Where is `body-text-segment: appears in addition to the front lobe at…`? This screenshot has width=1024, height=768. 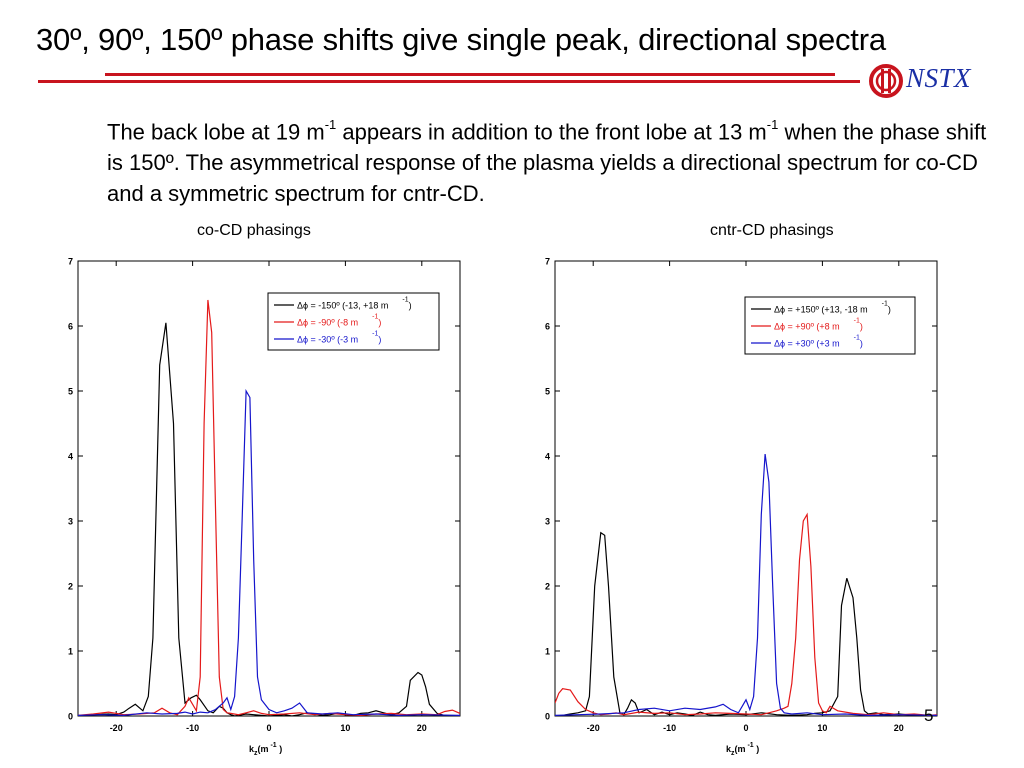 body-text-segment: appears in addition to the front lobe at… is located at coordinates (551, 132).